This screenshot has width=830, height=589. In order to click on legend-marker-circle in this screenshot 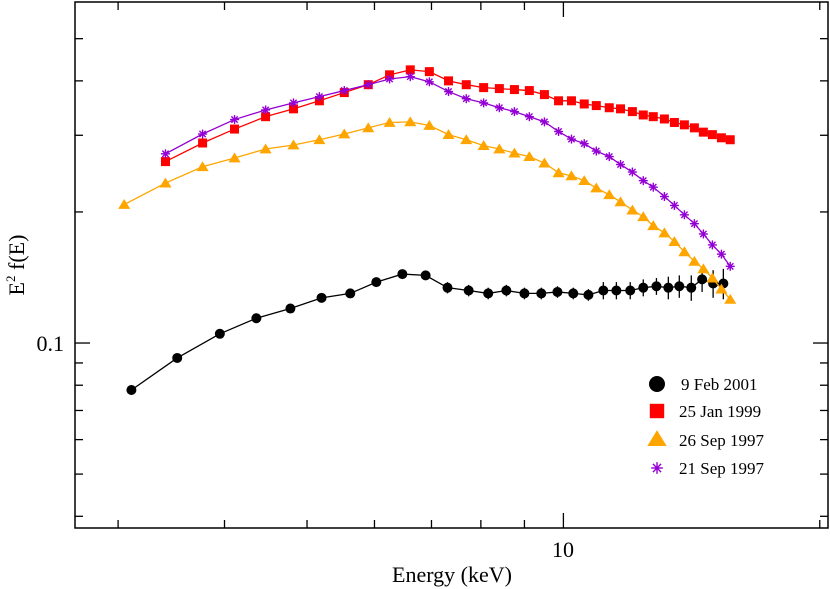, I will do `click(657, 384)`.